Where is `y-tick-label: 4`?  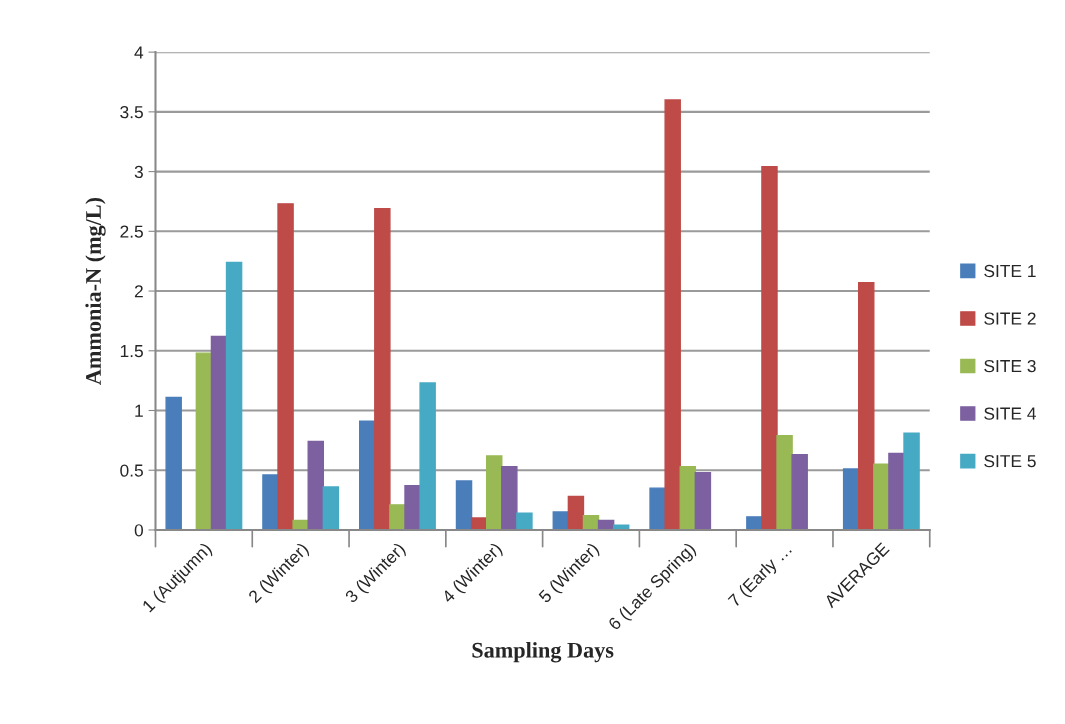
y-tick-label: 4 is located at coordinates (139, 52).